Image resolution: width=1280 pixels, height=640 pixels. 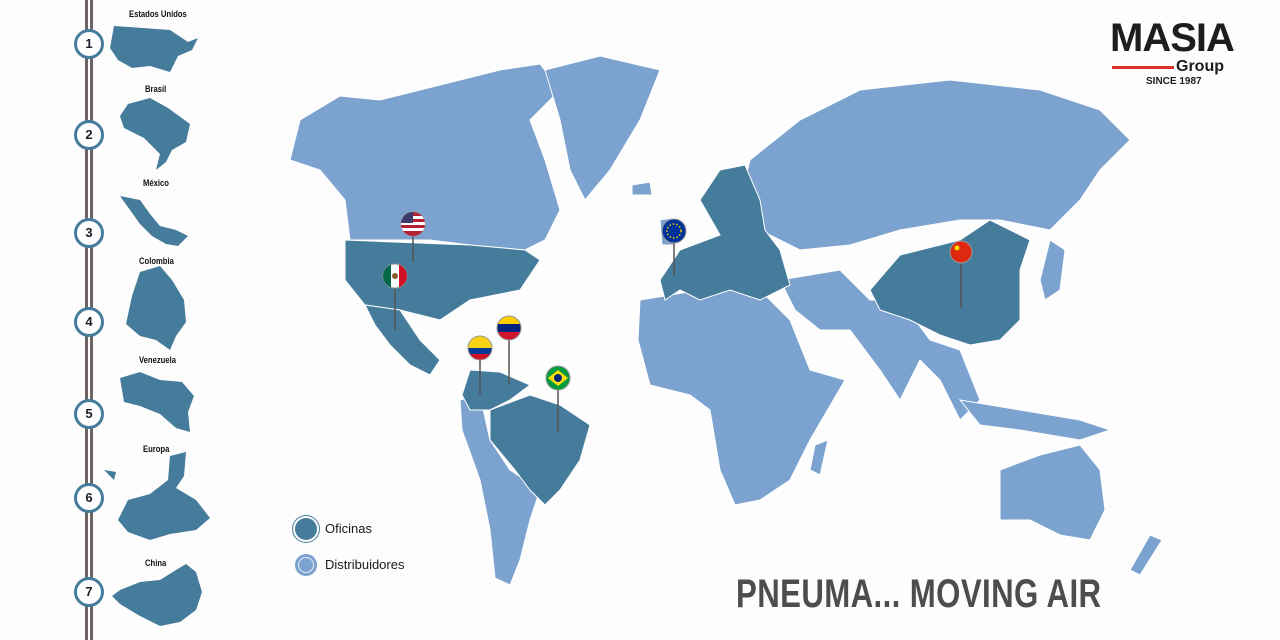 I want to click on offices-swatch-icon, so click(x=306, y=529).